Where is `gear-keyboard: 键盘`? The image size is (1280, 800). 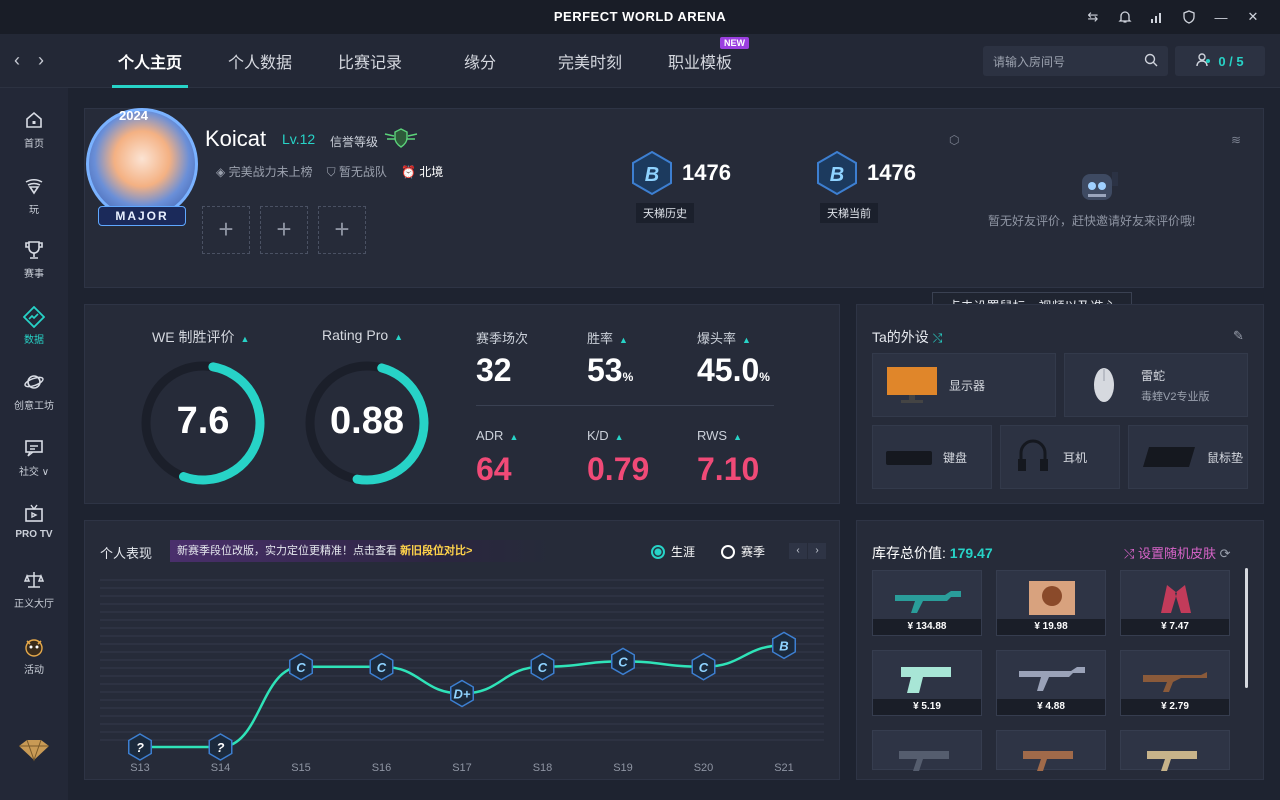
gear-keyboard: 键盘 is located at coordinates (932, 457).